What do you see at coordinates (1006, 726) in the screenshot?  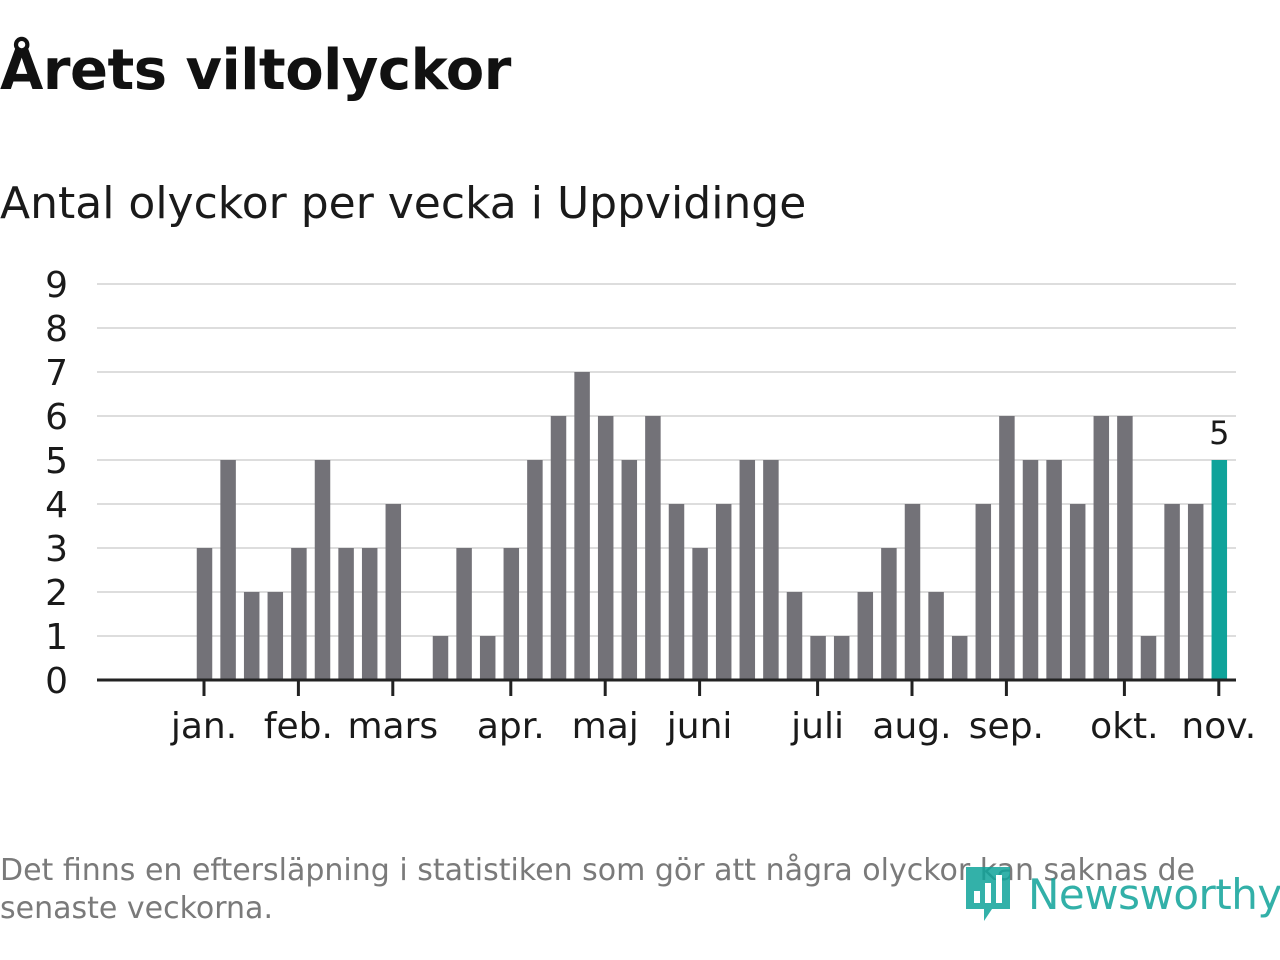 I see `x-tick-label-sep: sep.` at bounding box center [1006, 726].